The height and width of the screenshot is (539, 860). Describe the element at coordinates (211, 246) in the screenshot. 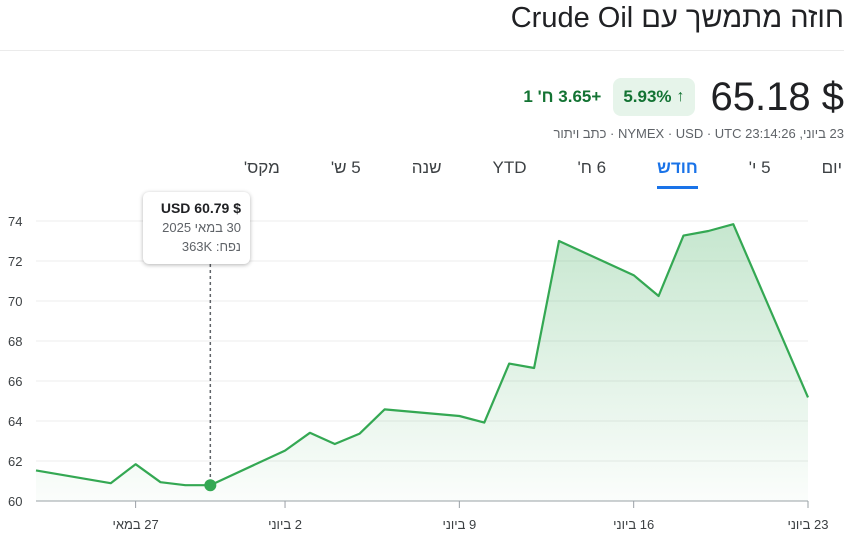

I see `tooltip-volume: נפח: 363K` at that location.